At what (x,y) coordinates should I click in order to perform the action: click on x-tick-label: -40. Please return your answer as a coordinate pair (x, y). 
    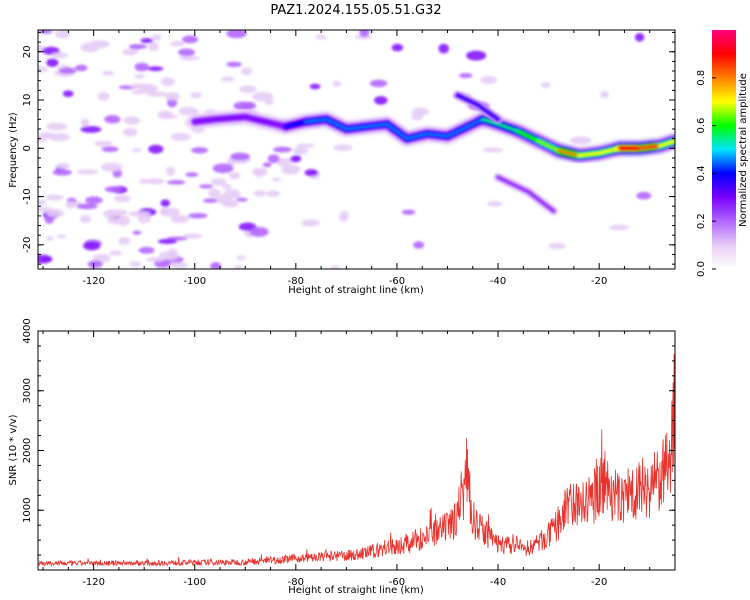
    Looking at the image, I should click on (498, 281).